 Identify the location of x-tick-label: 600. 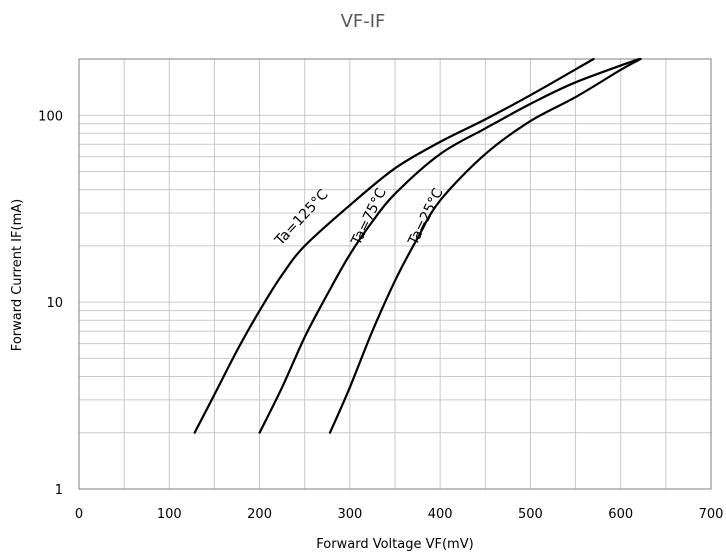
(620, 514).